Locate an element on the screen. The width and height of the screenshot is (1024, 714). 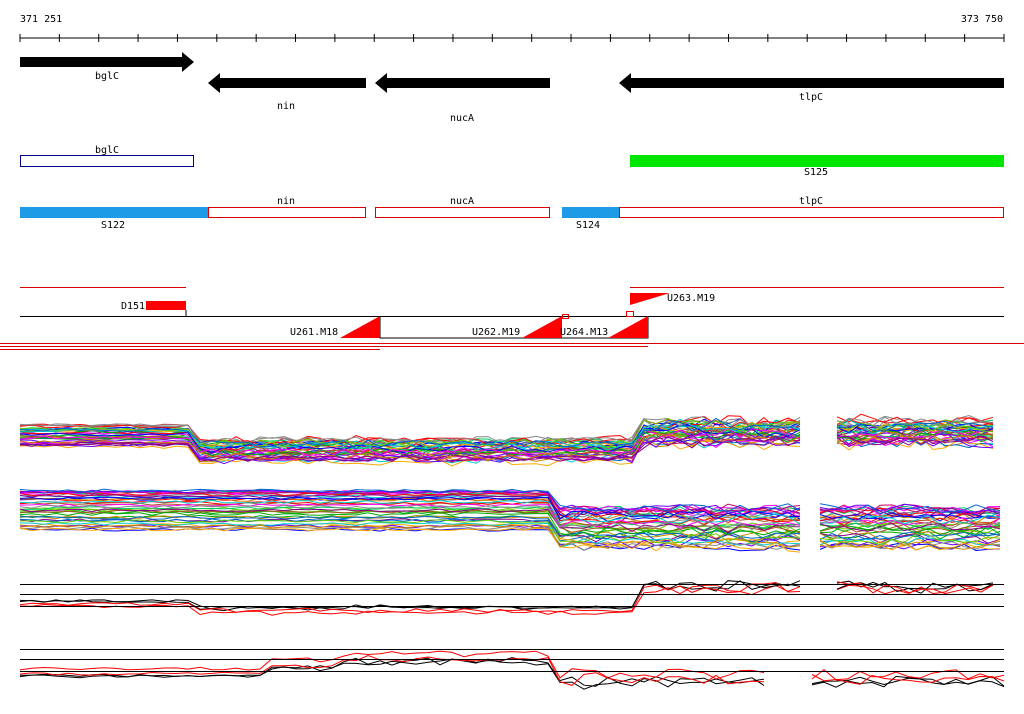
feature-label: U261.M18 is located at coordinates (314, 332).